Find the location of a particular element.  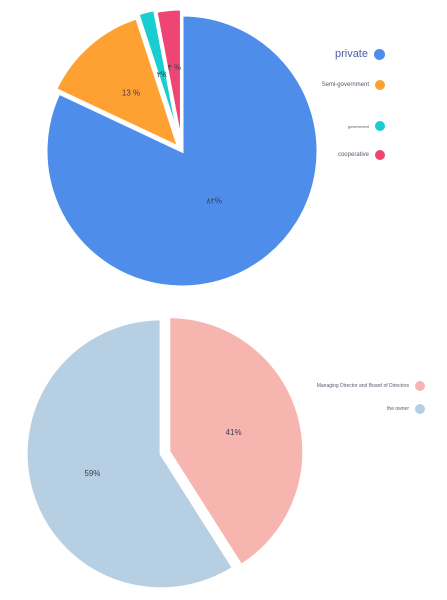

legend-label-cooperative: cooperative is located at coordinates (353, 155).